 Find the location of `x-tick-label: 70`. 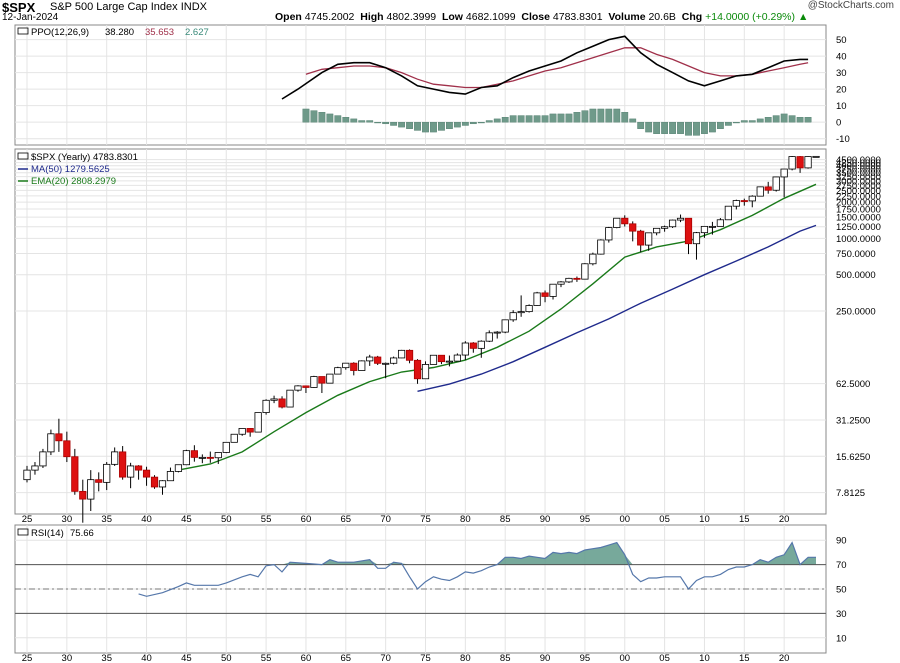

x-tick-label: 70 is located at coordinates (385, 519).